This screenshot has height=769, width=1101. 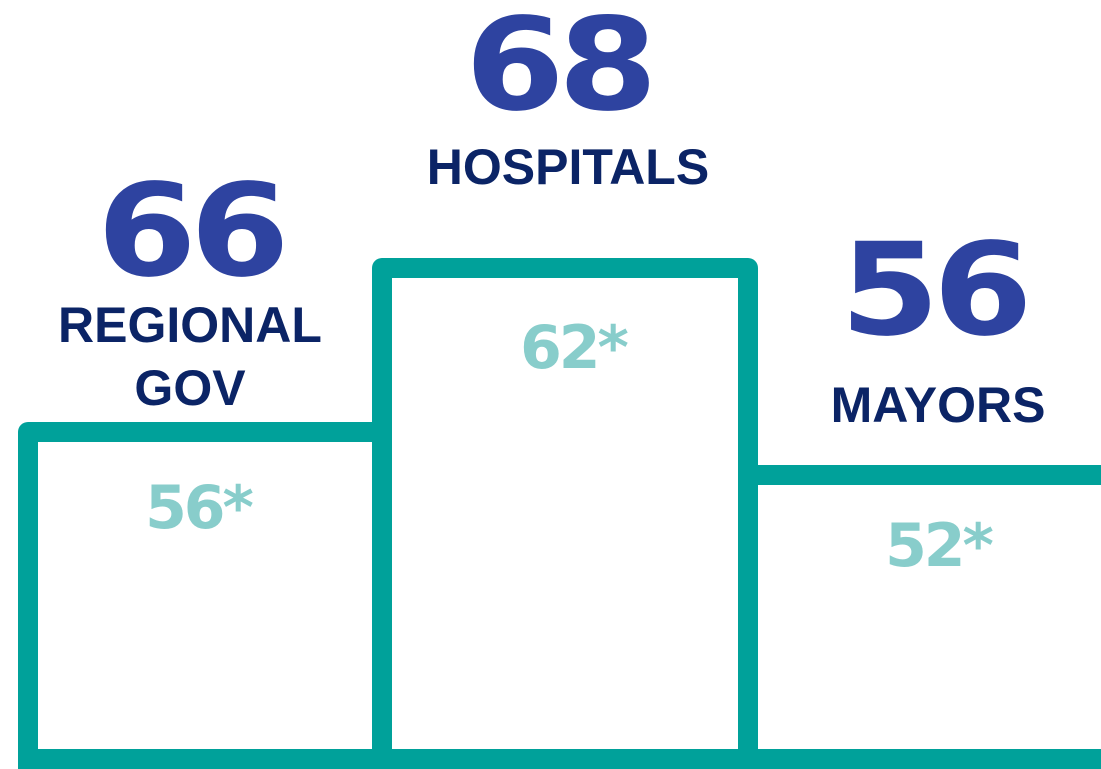 What do you see at coordinates (190, 356) in the screenshot?
I see `label: REGIONAL GOV` at bounding box center [190, 356].